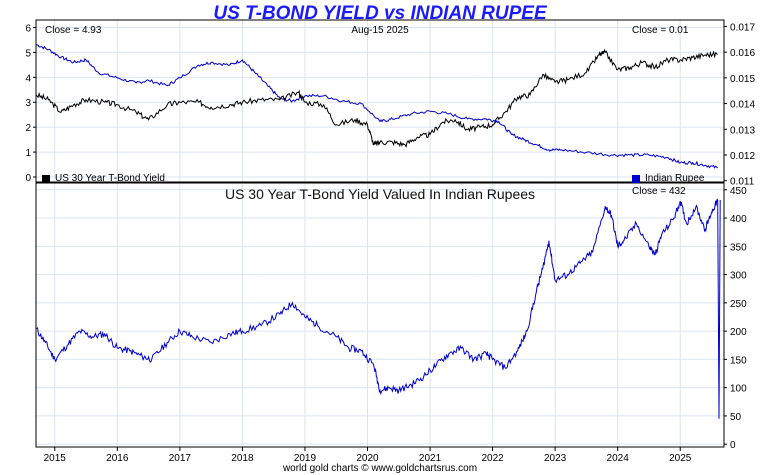  What do you see at coordinates (736, 417) in the screenshot?
I see `lower-right-tick-label-50: 50` at bounding box center [736, 417].